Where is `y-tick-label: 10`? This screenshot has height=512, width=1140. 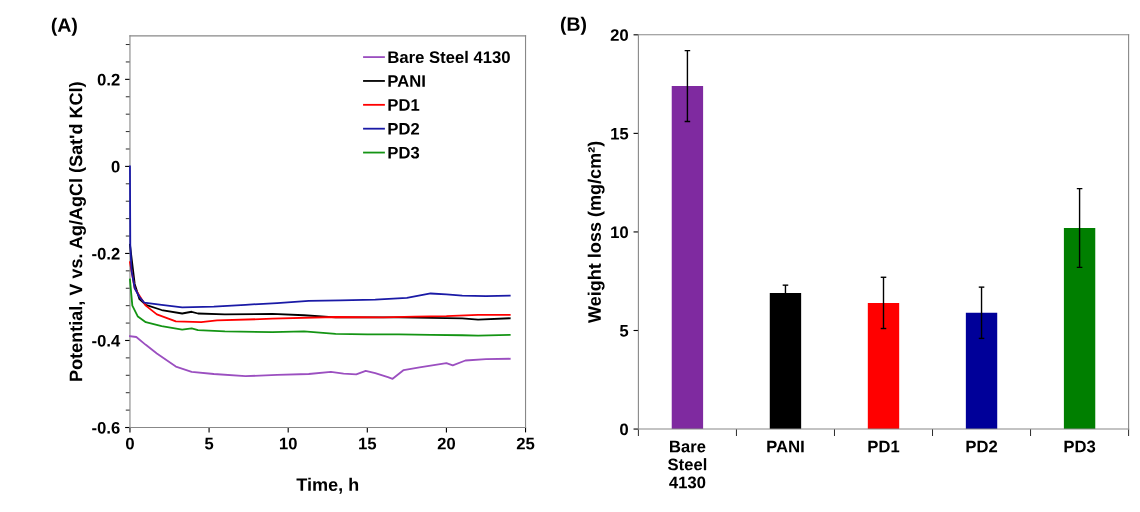 y-tick-label: 10 is located at coordinates (619, 232).